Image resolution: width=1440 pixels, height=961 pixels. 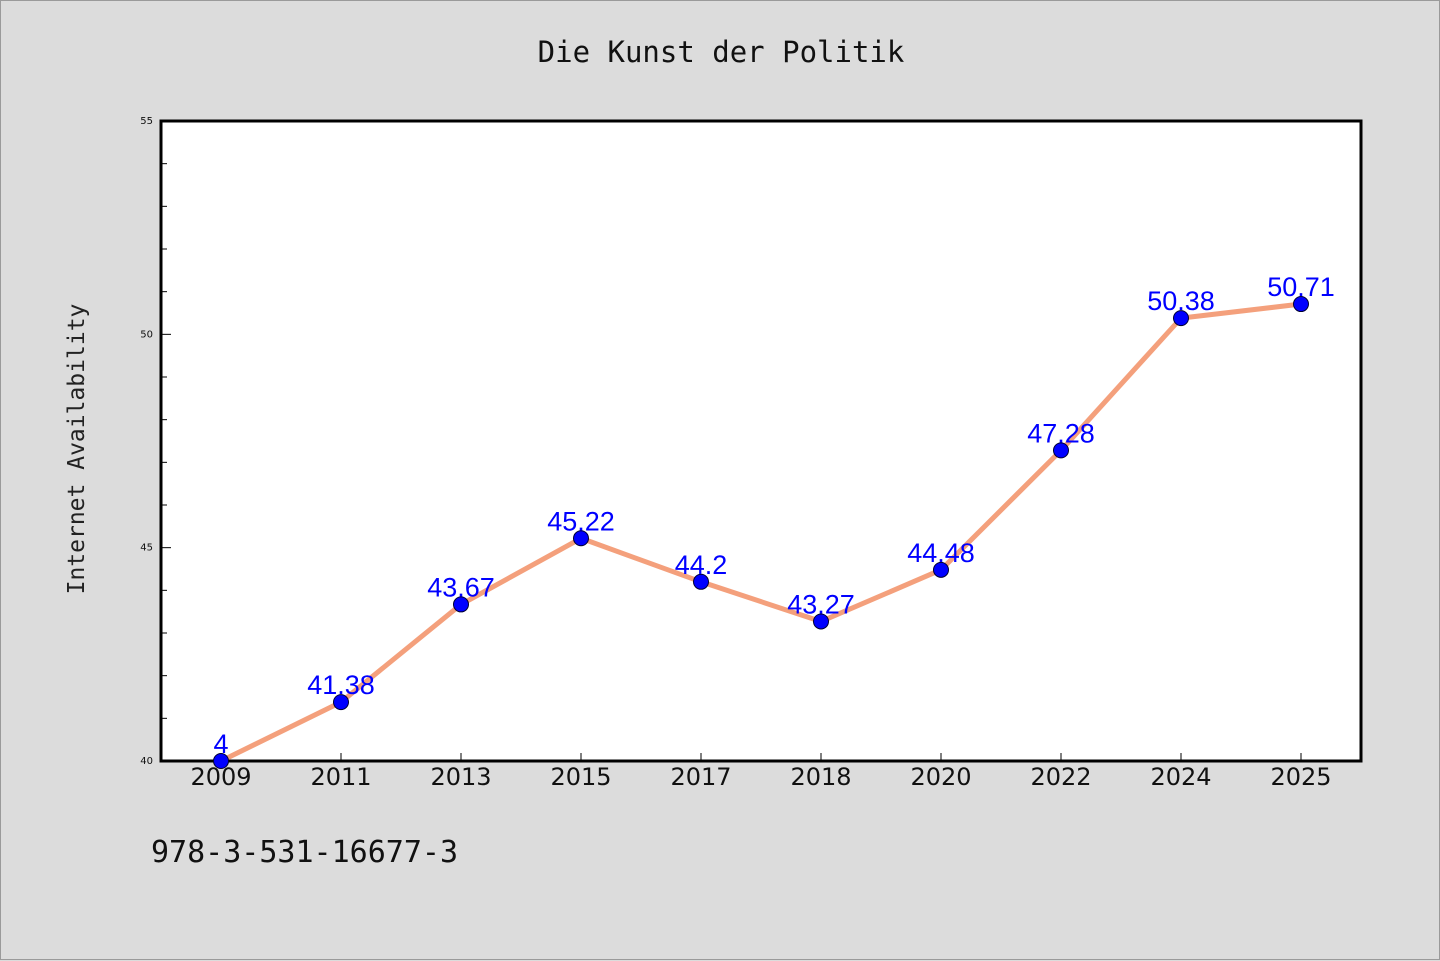 What do you see at coordinates (1180, 777) in the screenshot?
I see `x-tick-label: 2024` at bounding box center [1180, 777].